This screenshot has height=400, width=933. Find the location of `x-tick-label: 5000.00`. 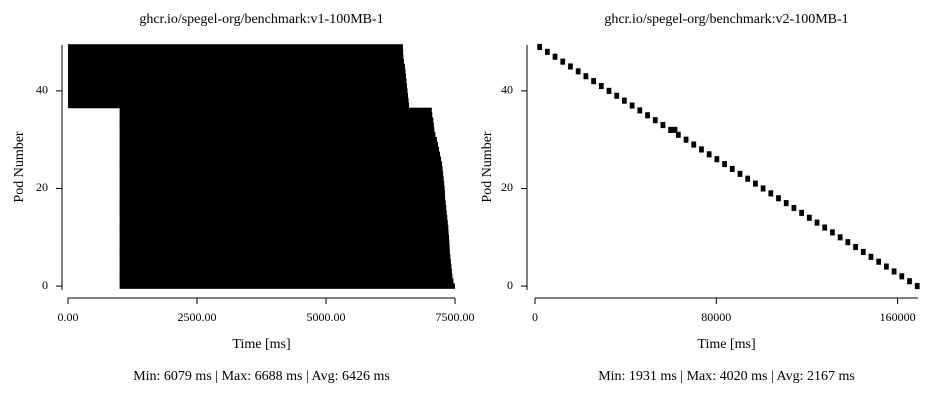

x-tick-label: 5000.00 is located at coordinates (326, 317).